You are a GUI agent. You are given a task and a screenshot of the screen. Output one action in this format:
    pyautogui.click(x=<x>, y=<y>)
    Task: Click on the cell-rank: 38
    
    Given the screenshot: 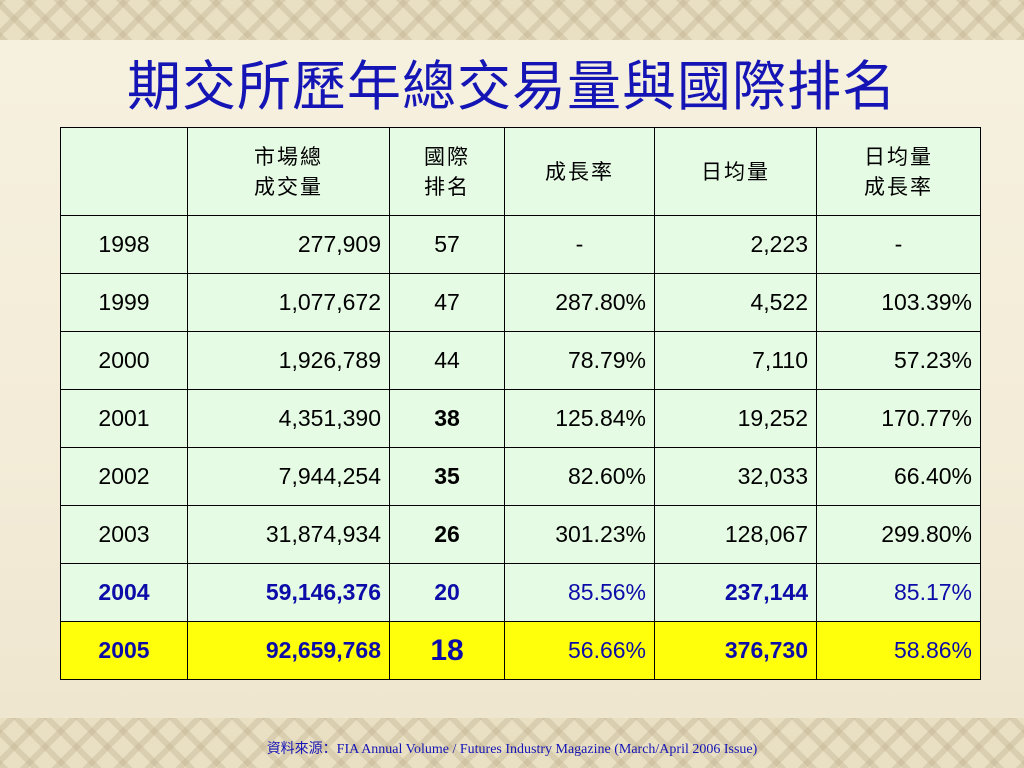 What is the action you would take?
    pyautogui.click(x=447, y=418)
    